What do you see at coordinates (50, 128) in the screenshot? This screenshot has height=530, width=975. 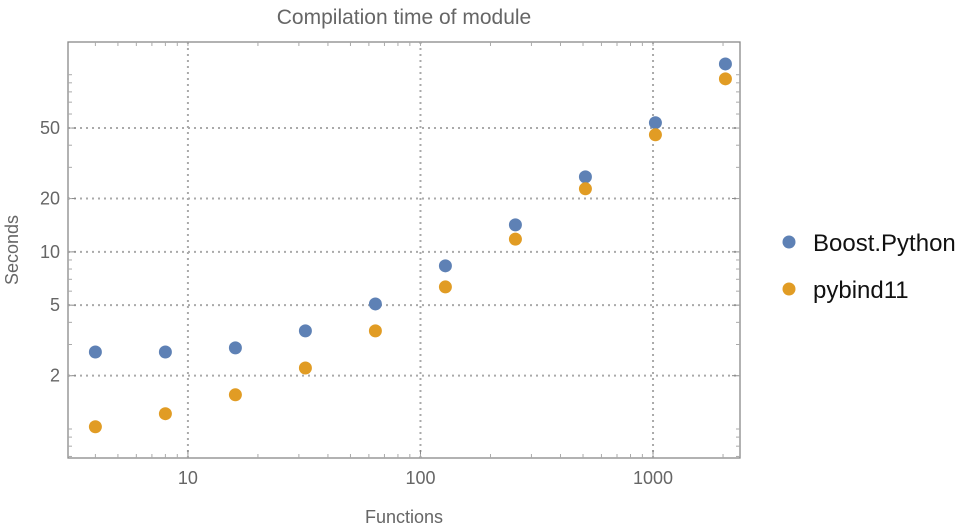 I see `y-tick-label: 50` at bounding box center [50, 128].